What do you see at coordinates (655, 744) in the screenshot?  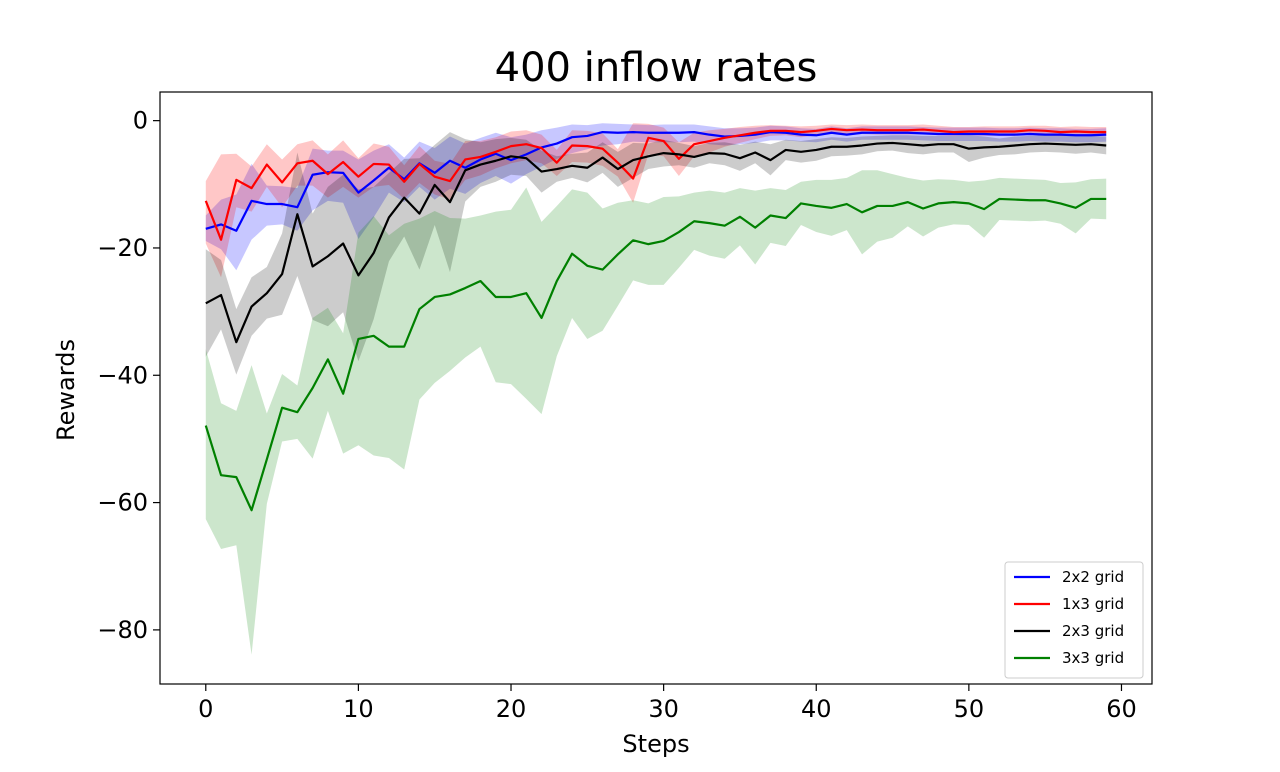 I see `x-axis-title: Steps` at bounding box center [655, 744].